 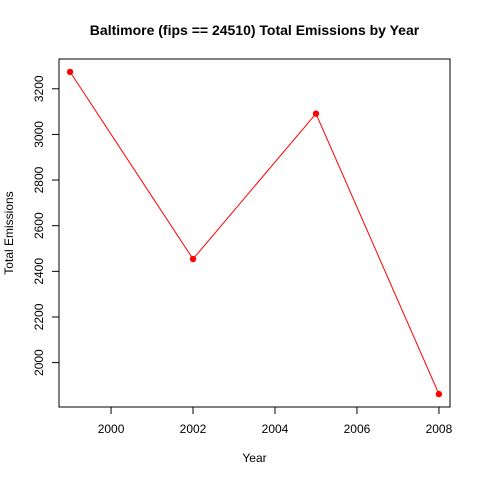 I want to click on x-axis-label: Year, so click(x=254, y=458).